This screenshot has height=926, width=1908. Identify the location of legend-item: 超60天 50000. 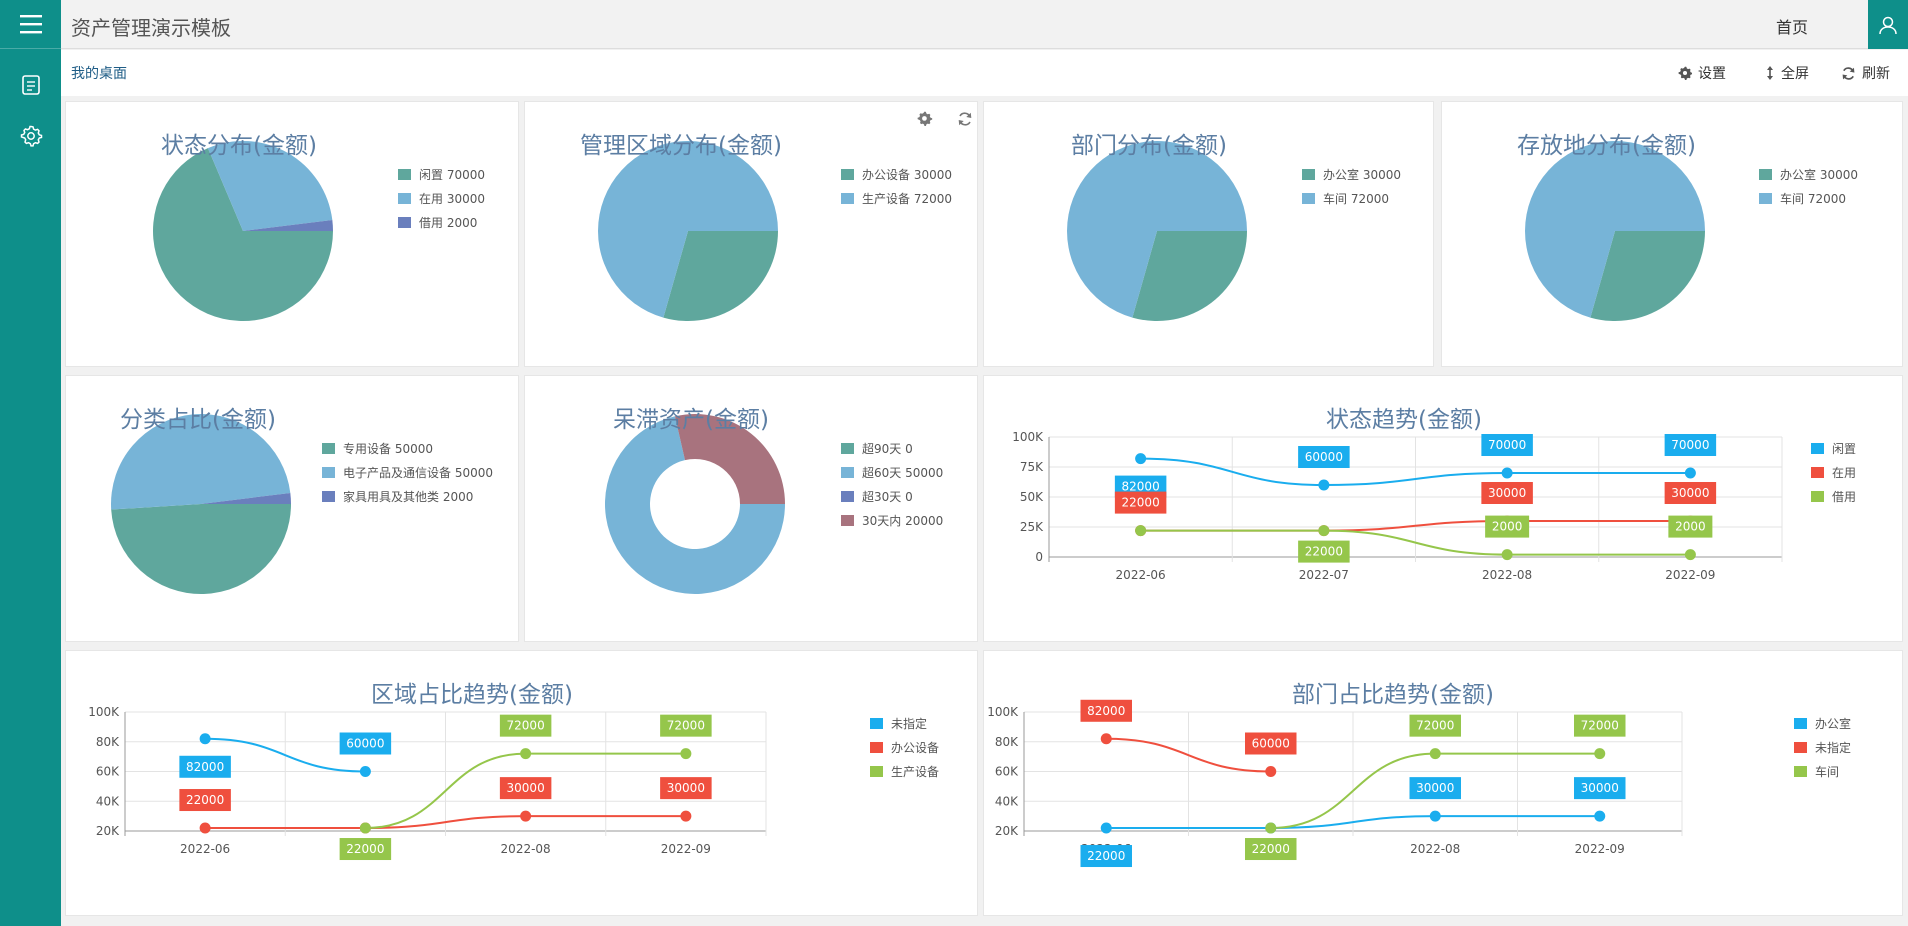
(892, 472).